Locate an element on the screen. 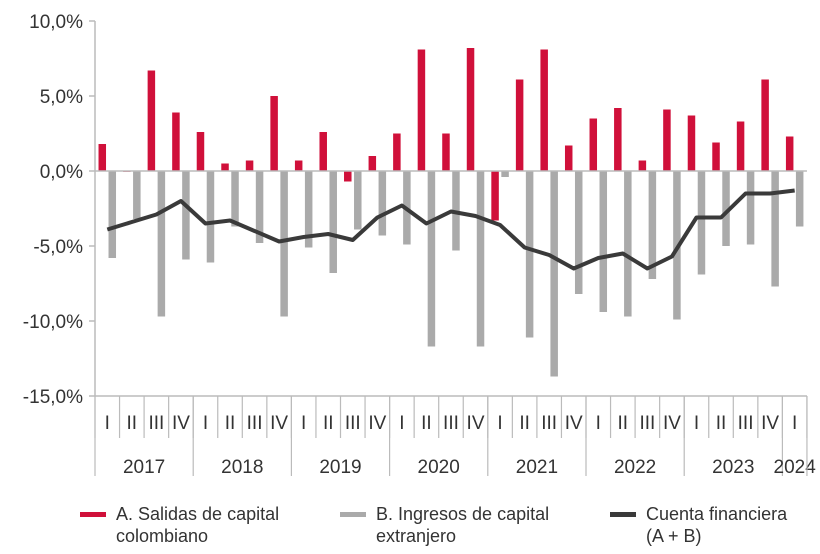 This screenshot has width=820, height=554. y-tick-label: -10,0% is located at coordinates (53, 322).